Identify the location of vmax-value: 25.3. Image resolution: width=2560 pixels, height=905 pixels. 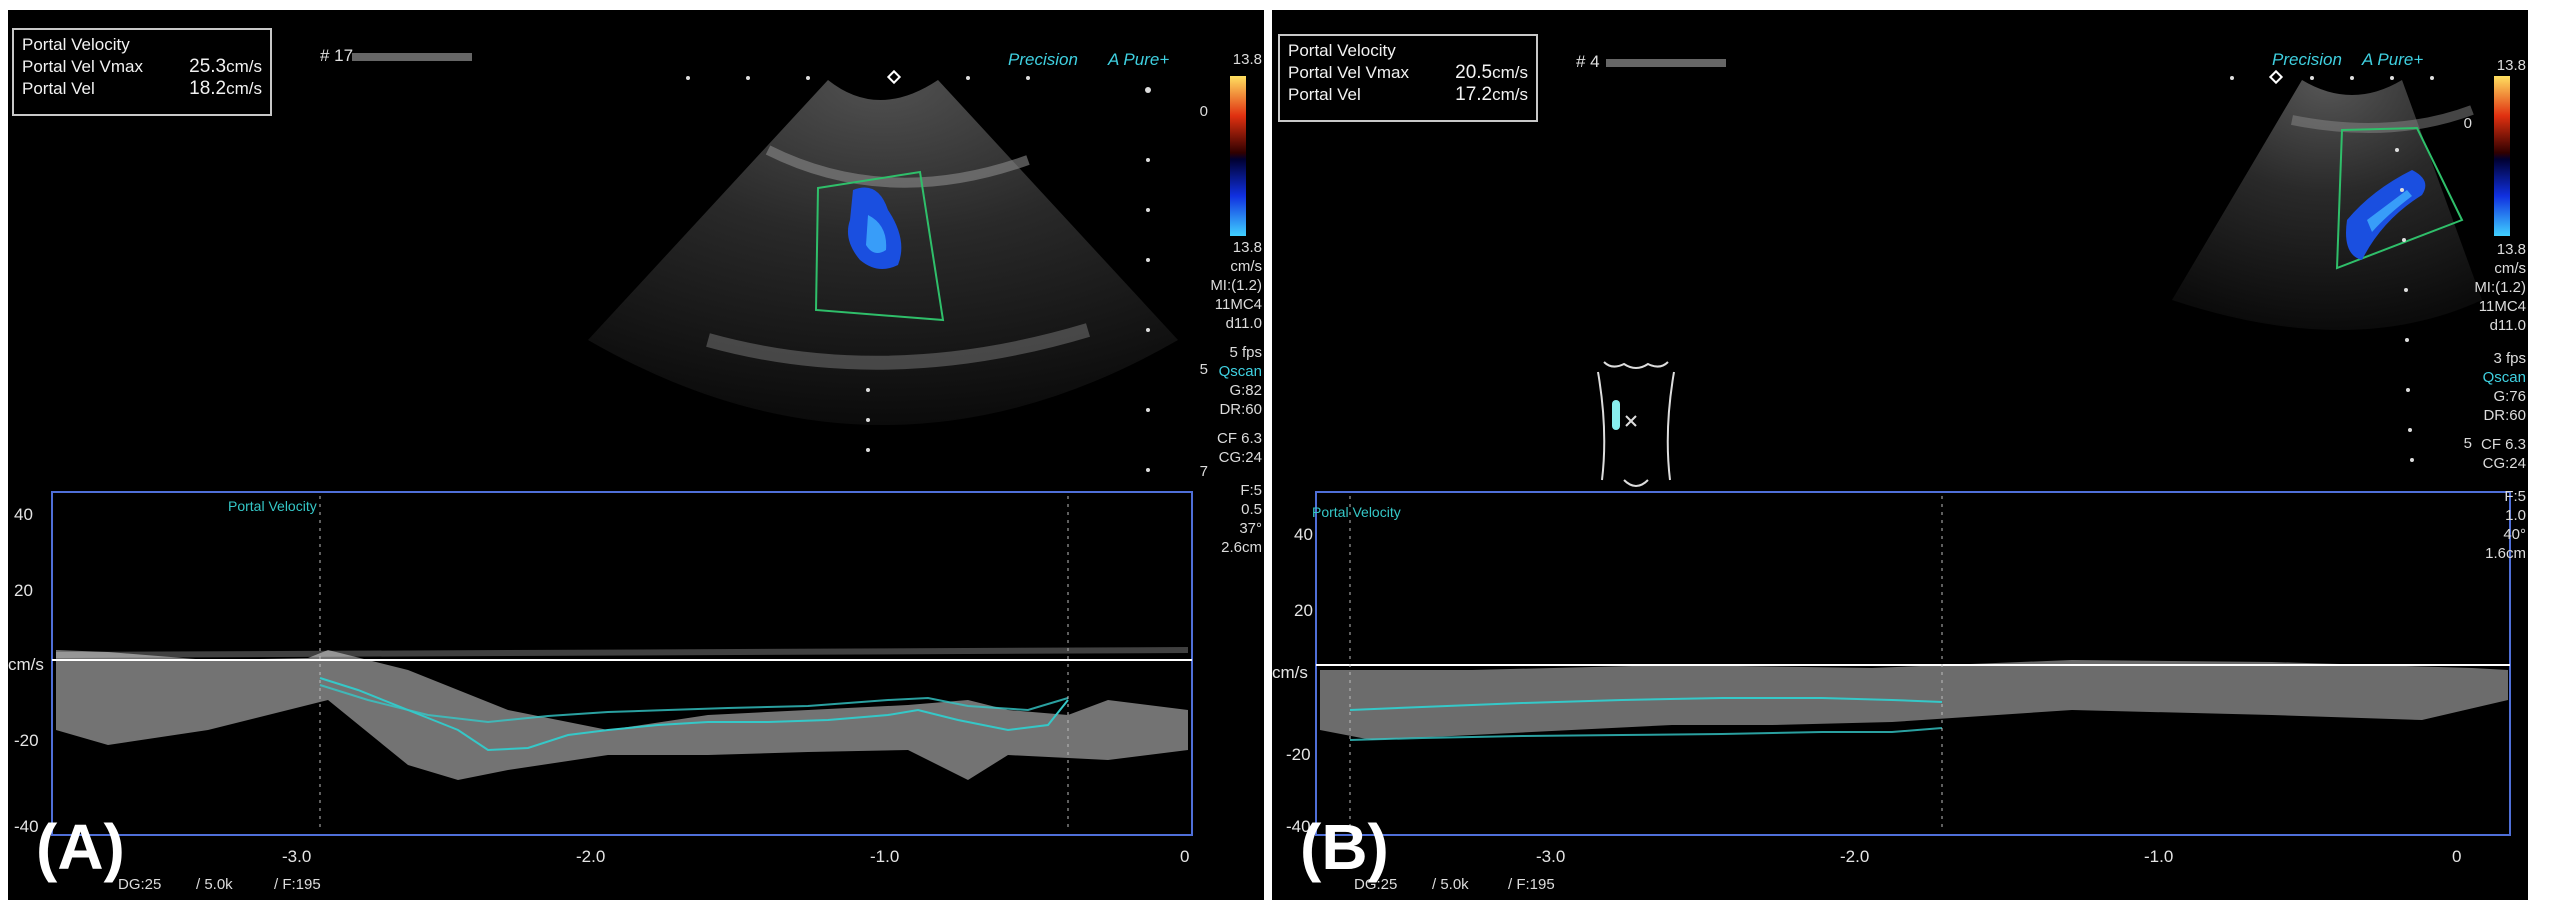
(208, 66).